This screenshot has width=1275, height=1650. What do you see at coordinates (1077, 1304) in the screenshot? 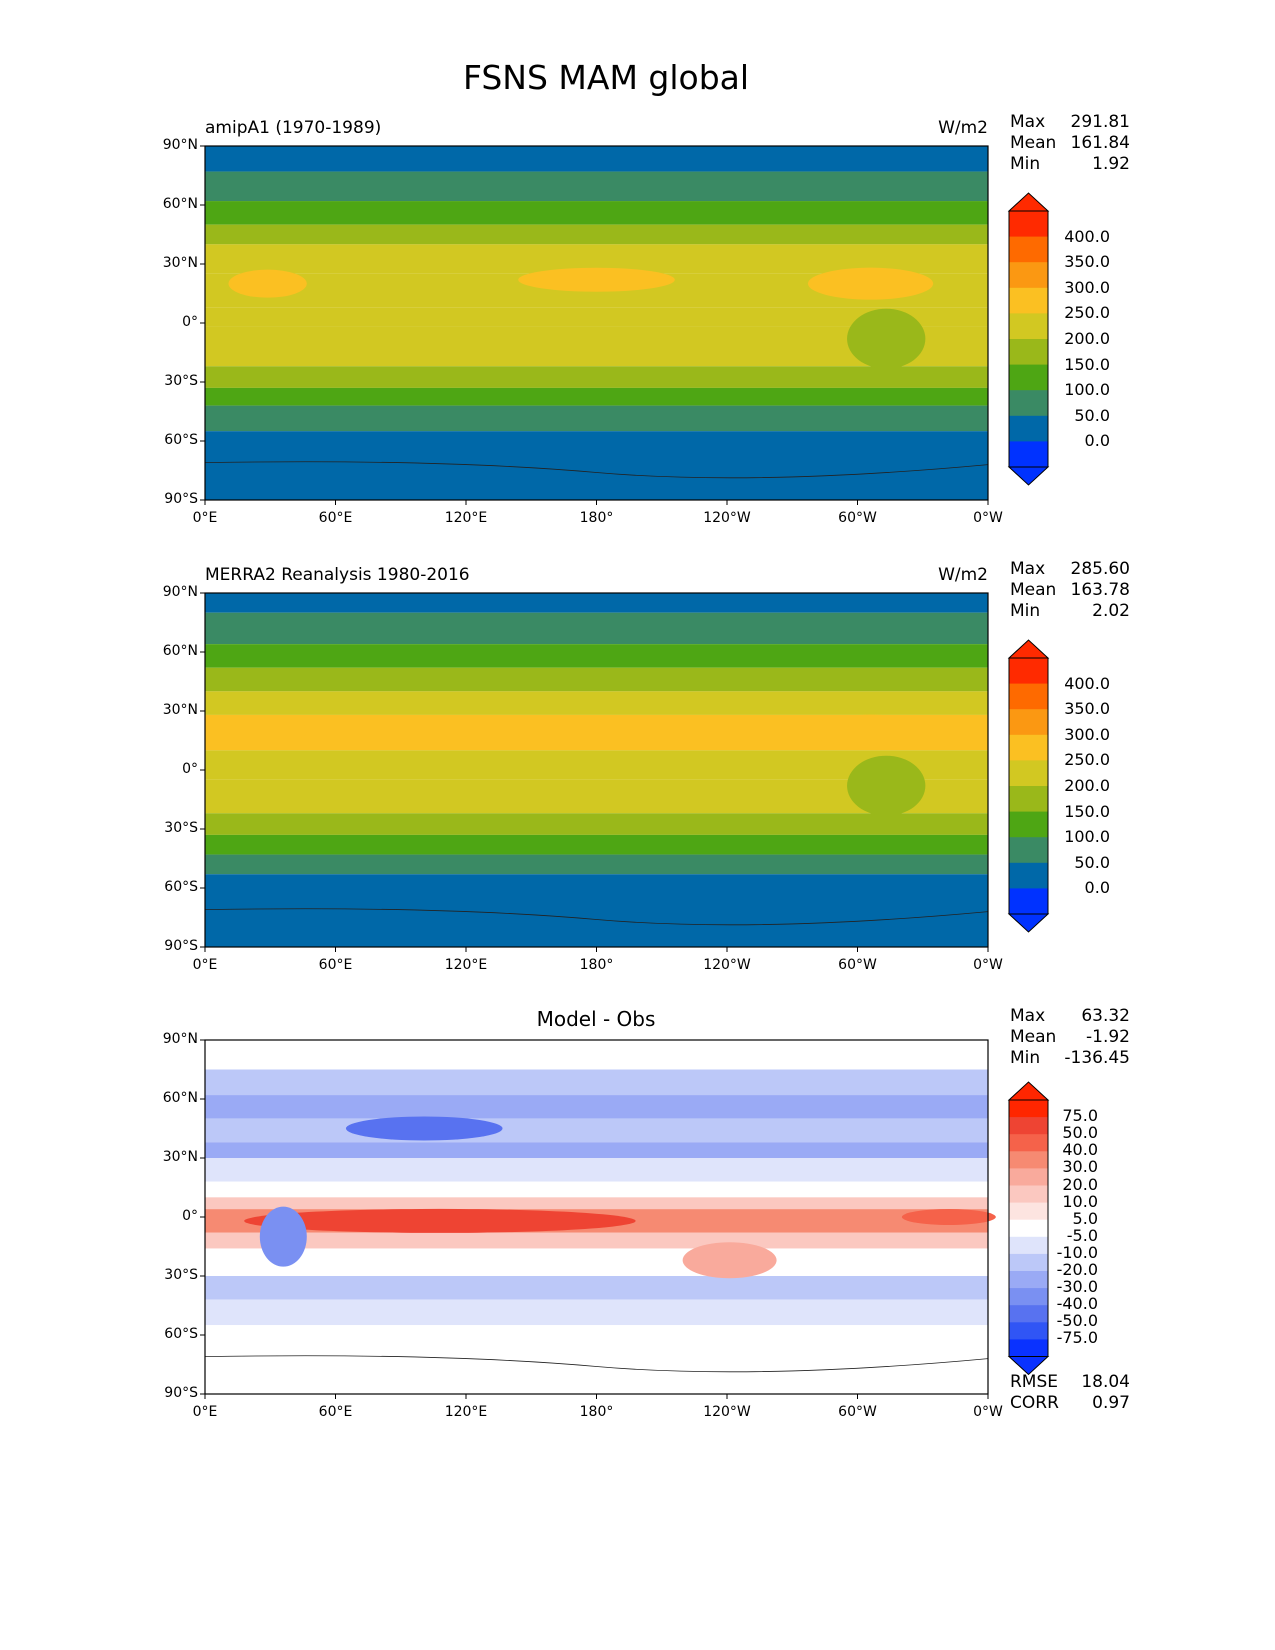
I see `colorbar-label: -40.0` at bounding box center [1077, 1304].